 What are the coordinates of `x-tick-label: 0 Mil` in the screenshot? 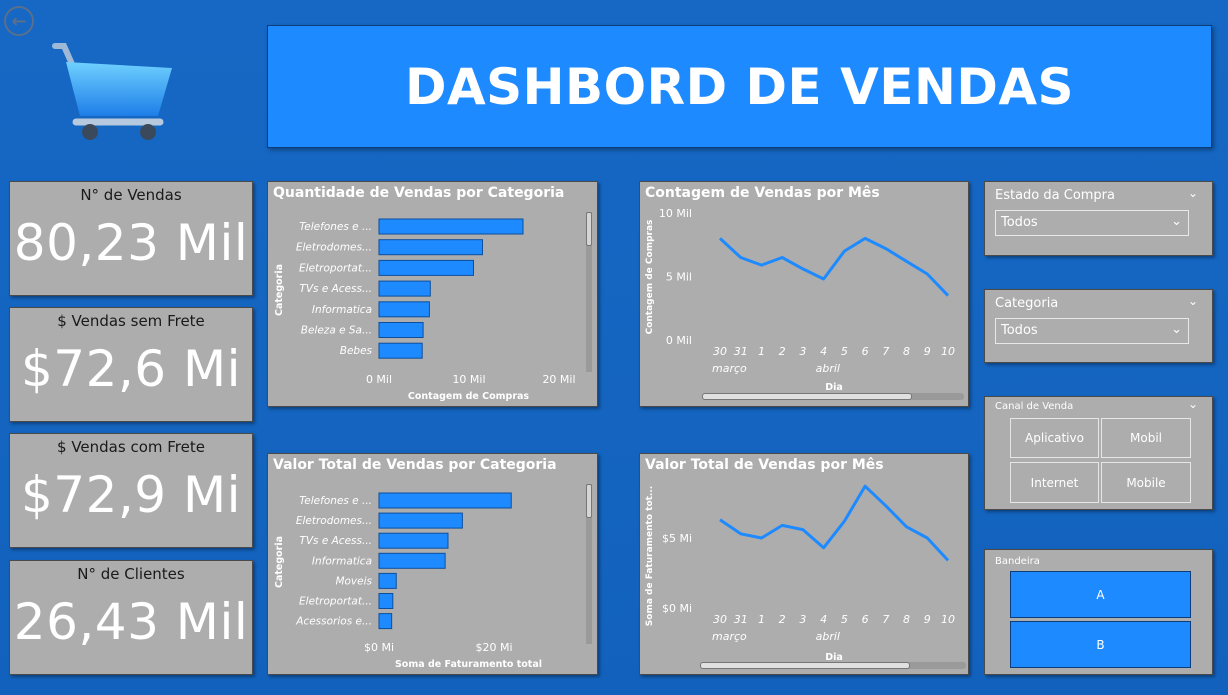 It's located at (379, 379).